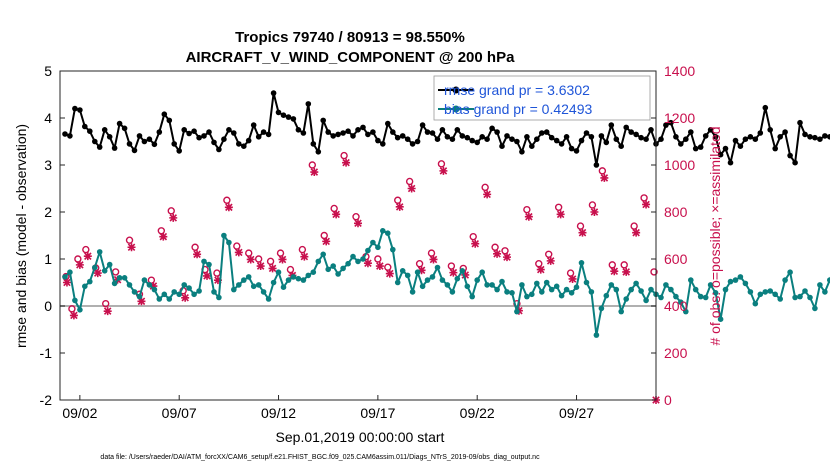 The image size is (830, 470). I want to click on legend-rmse-marker, so click(456, 90).